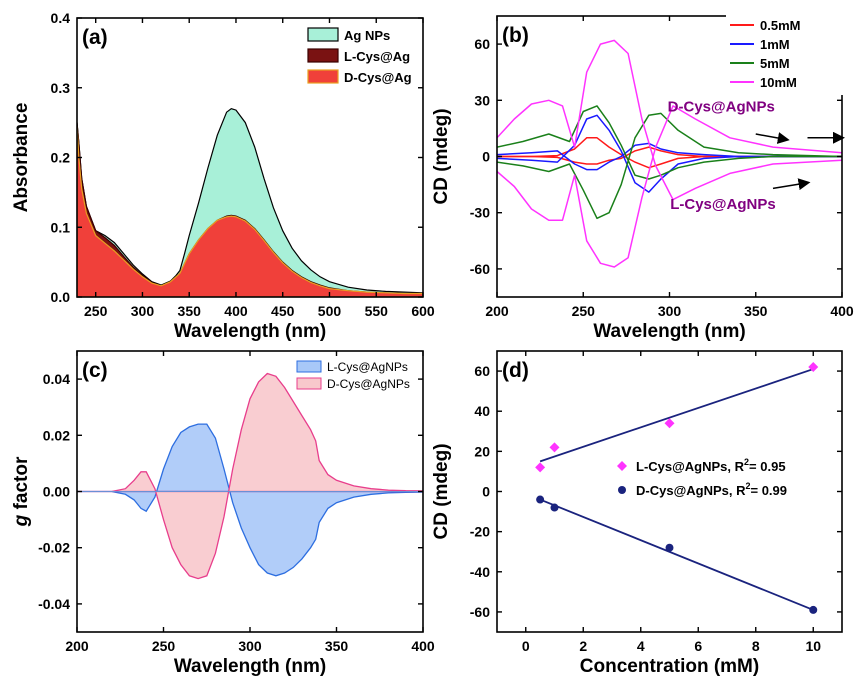  Describe the element at coordinates (56, 379) in the screenshot. I see `y-tick-label: 0.04` at that location.